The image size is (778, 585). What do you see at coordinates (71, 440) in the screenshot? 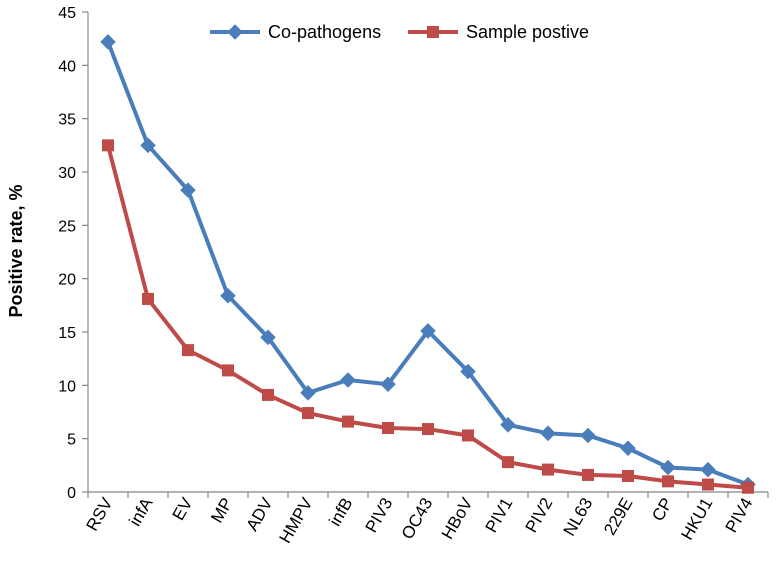
I see `y-tick-label: 5` at bounding box center [71, 440].